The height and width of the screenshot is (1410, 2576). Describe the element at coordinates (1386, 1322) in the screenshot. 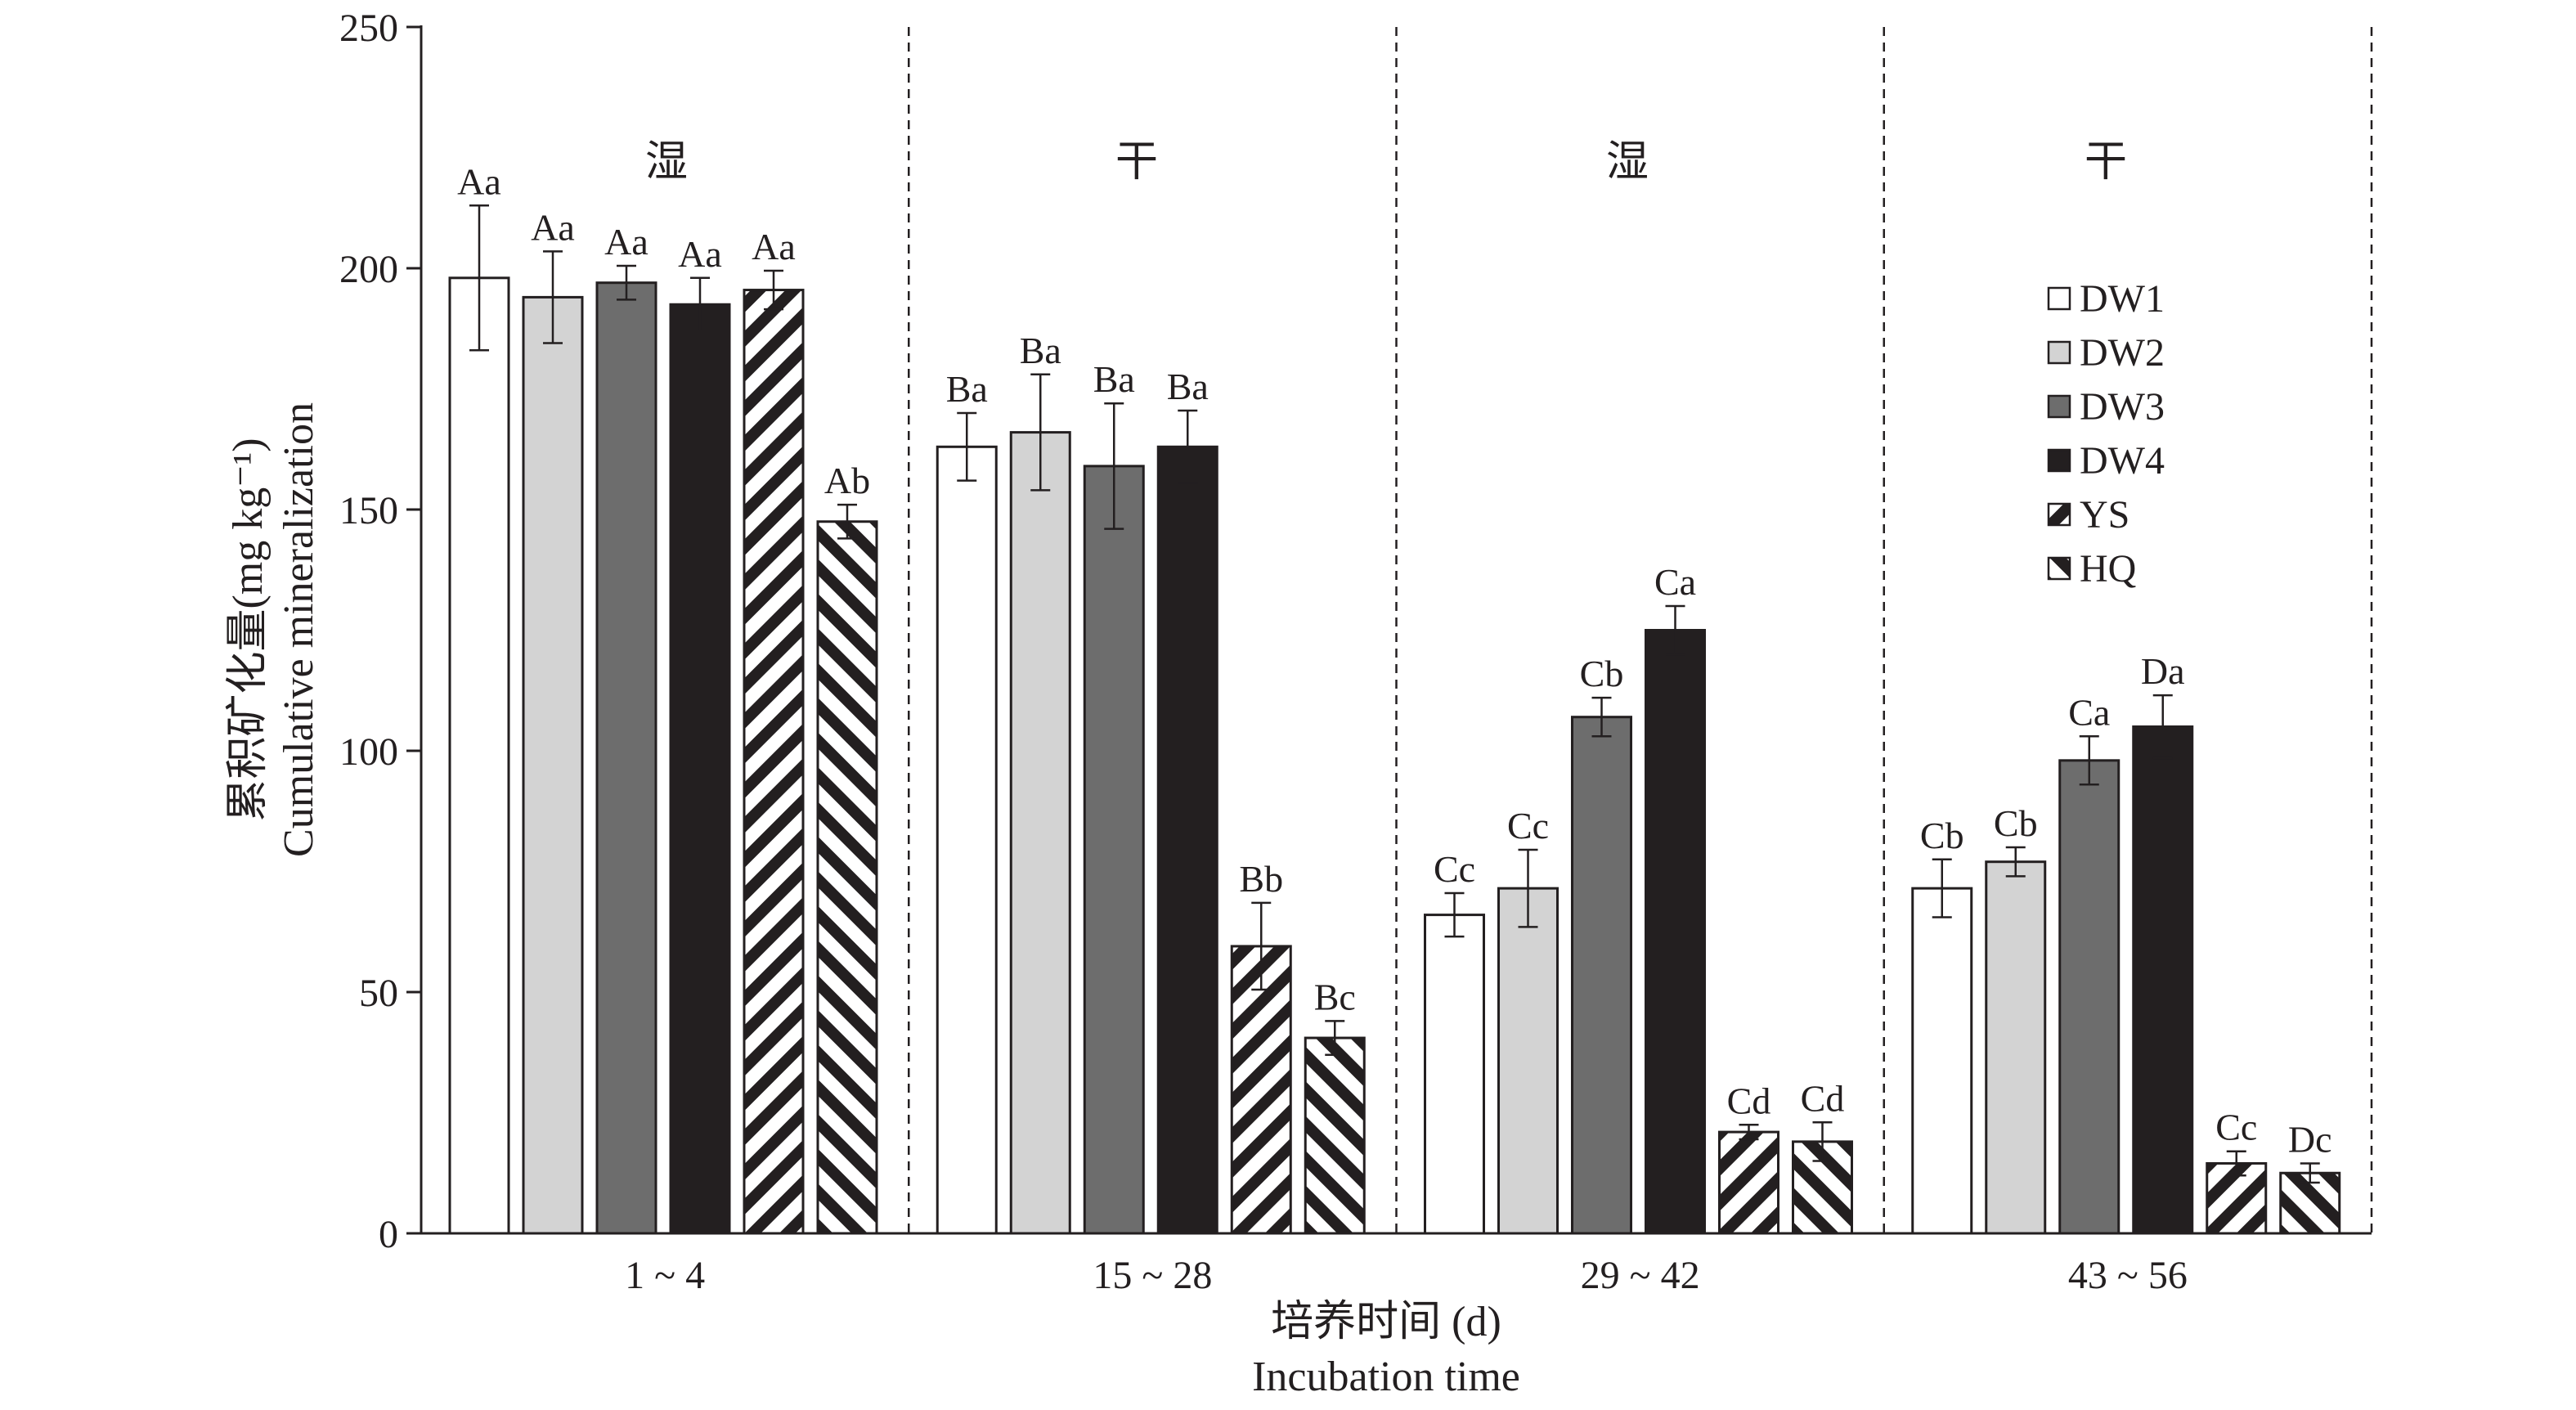

I see `x-axis-title-cn: 培养时间 (d)` at that location.